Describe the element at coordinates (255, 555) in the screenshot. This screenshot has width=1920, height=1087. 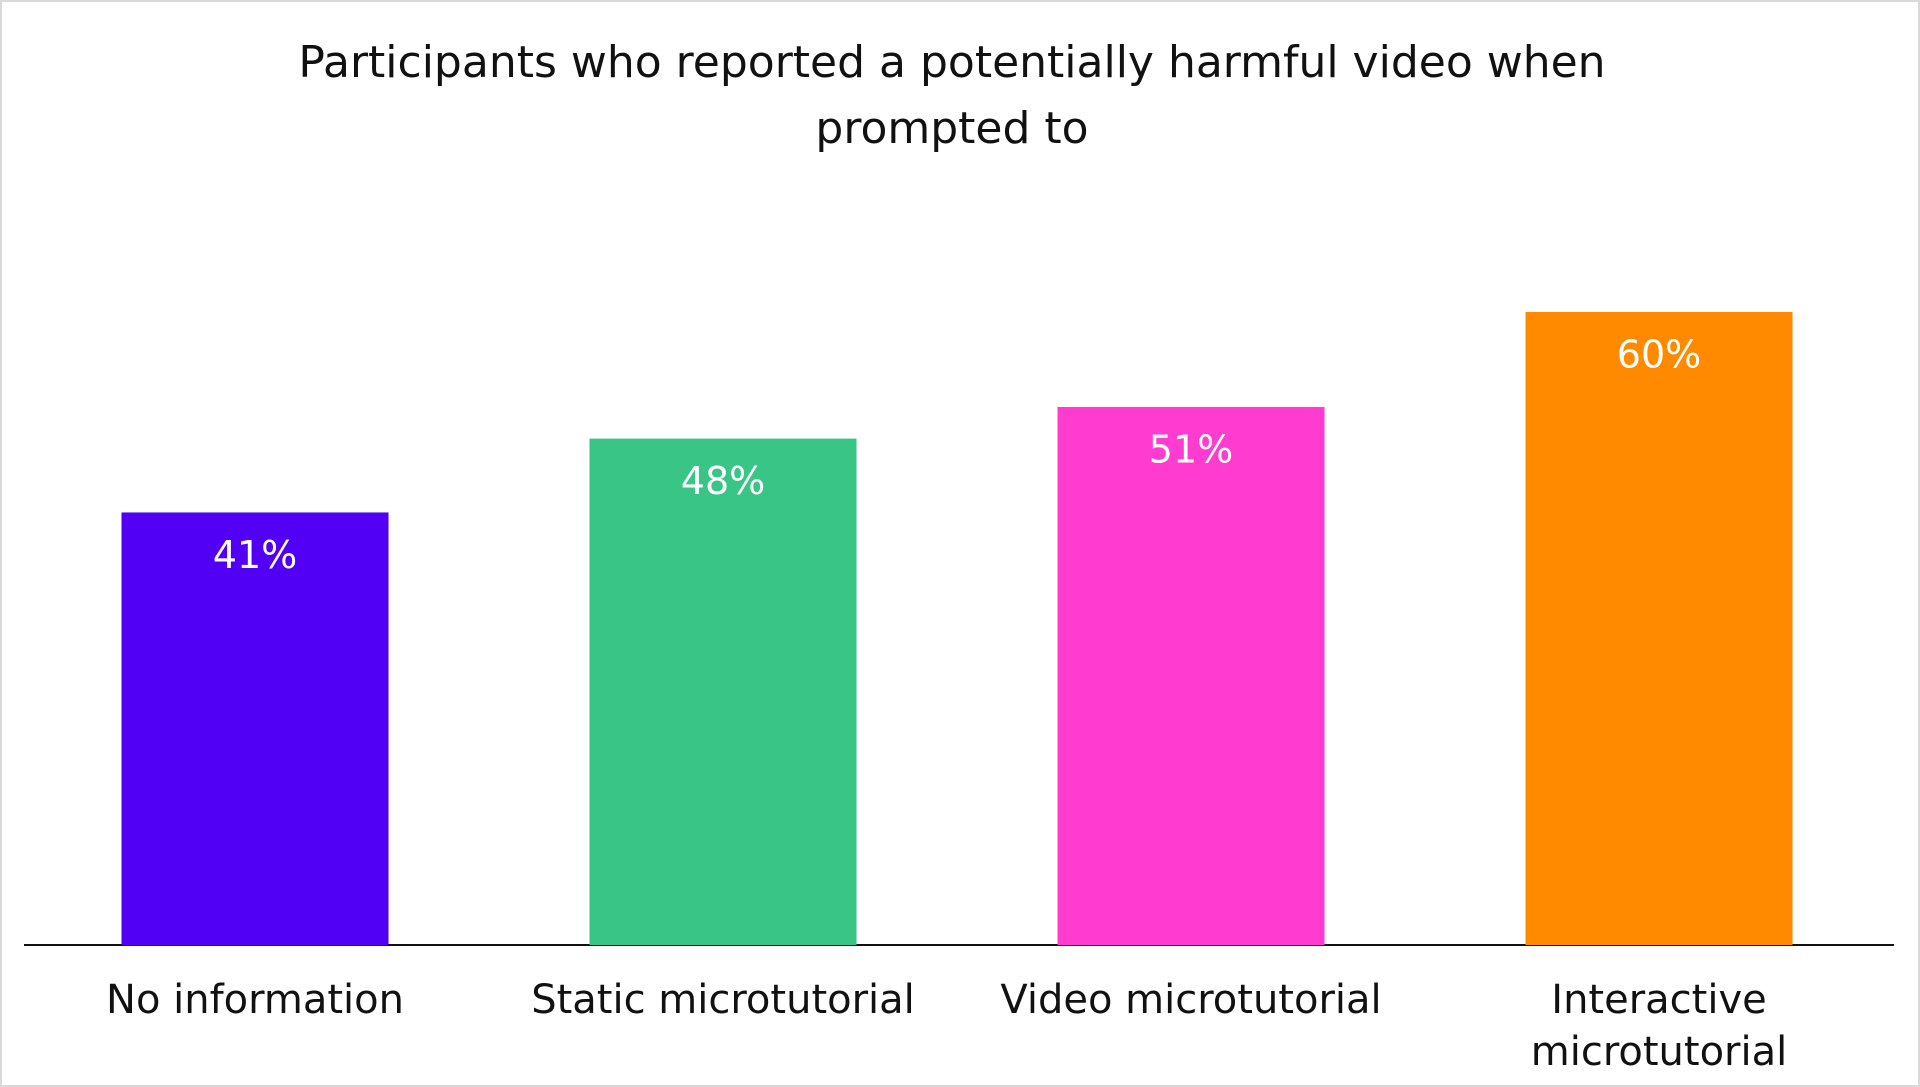
I see `value-label: 41%` at that location.